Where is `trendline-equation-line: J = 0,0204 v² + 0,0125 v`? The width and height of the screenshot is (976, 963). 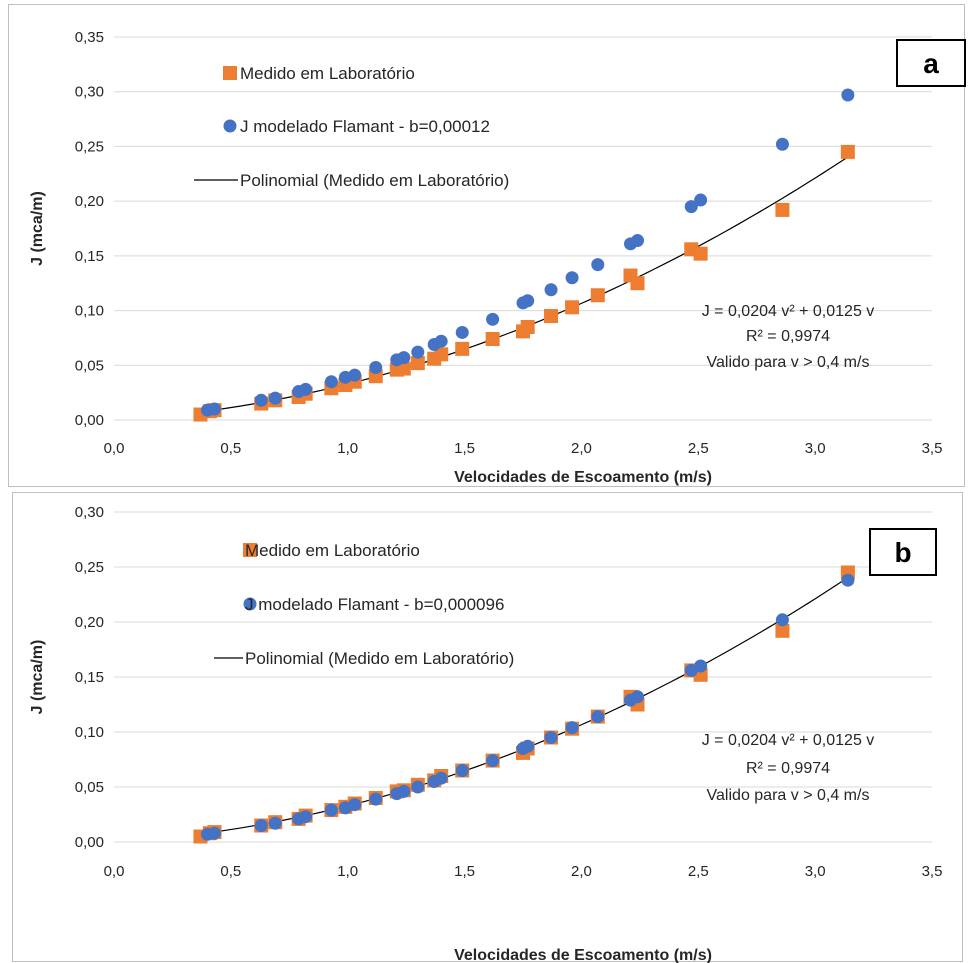 trendline-equation-line: J = 0,0204 v² + 0,0125 v is located at coordinates (788, 740).